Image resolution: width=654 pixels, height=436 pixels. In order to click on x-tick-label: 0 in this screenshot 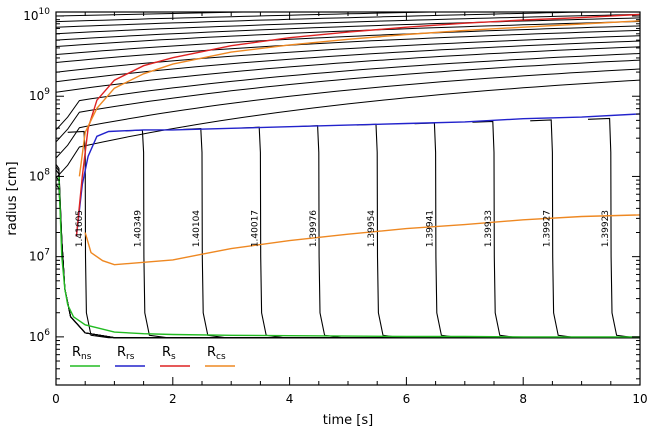, I will do `click(56, 399)`.